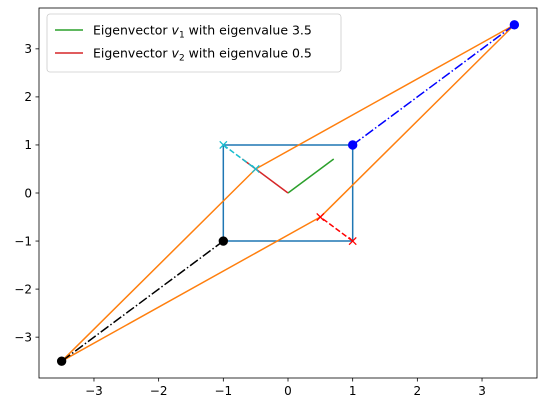 The width and height of the screenshot is (546, 418). What do you see at coordinates (223, 391) in the screenshot?
I see `x-tick-label-2: −1` at bounding box center [223, 391].